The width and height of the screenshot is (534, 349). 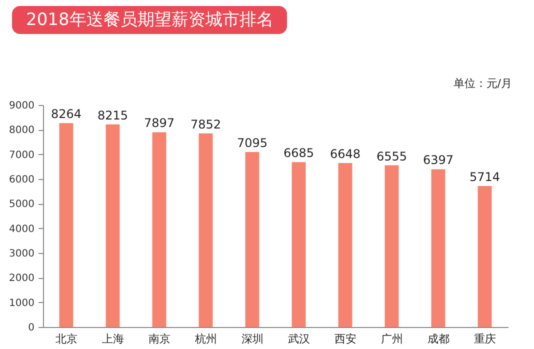 I want to click on data-label: 6648, so click(x=345, y=154).